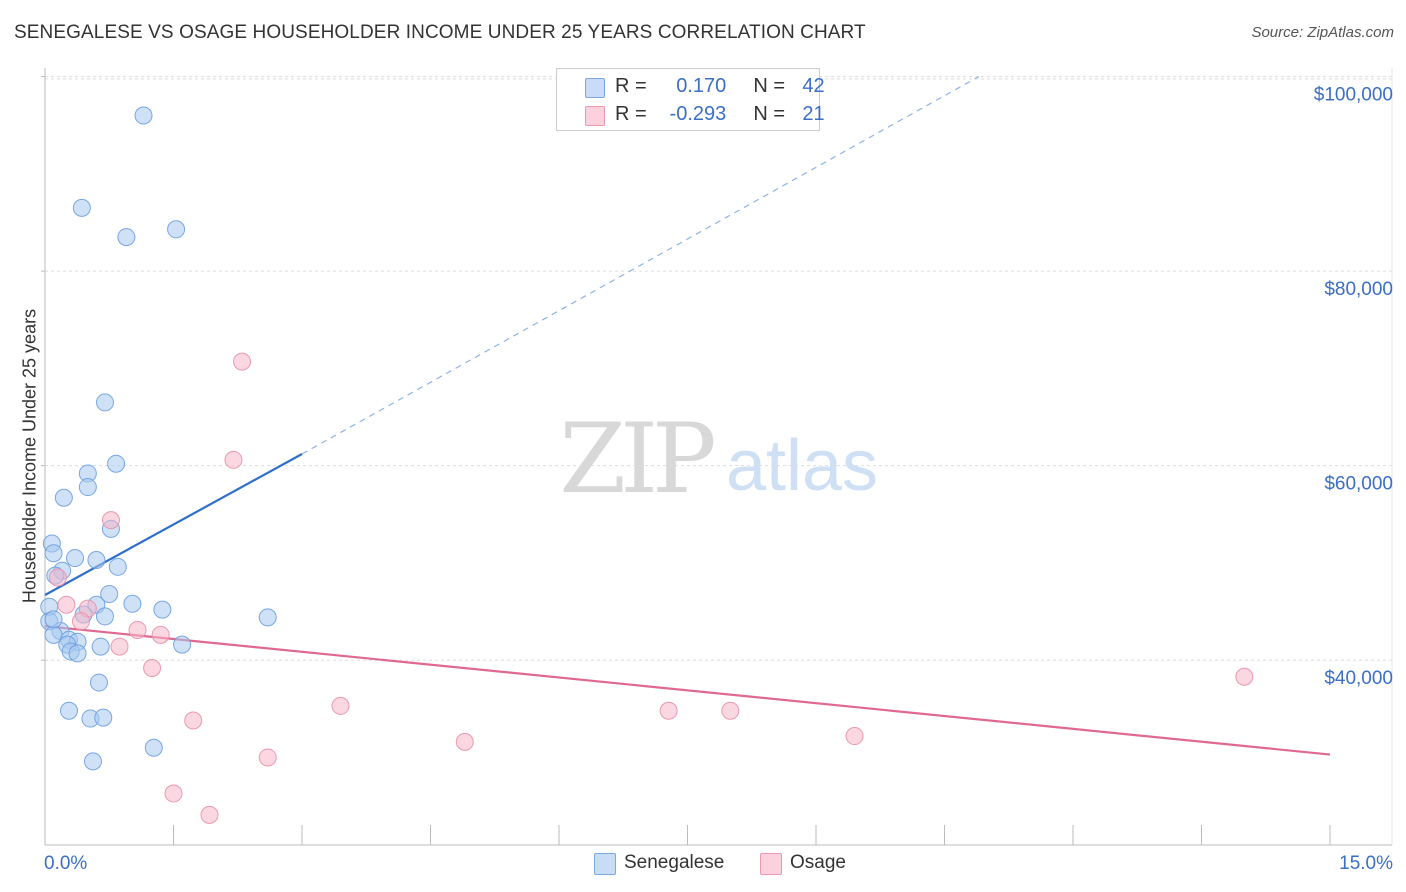 The image size is (1406, 892). Describe the element at coordinates (605, 864) in the screenshot. I see `bottom-legend-swatch-senegalese` at that location.